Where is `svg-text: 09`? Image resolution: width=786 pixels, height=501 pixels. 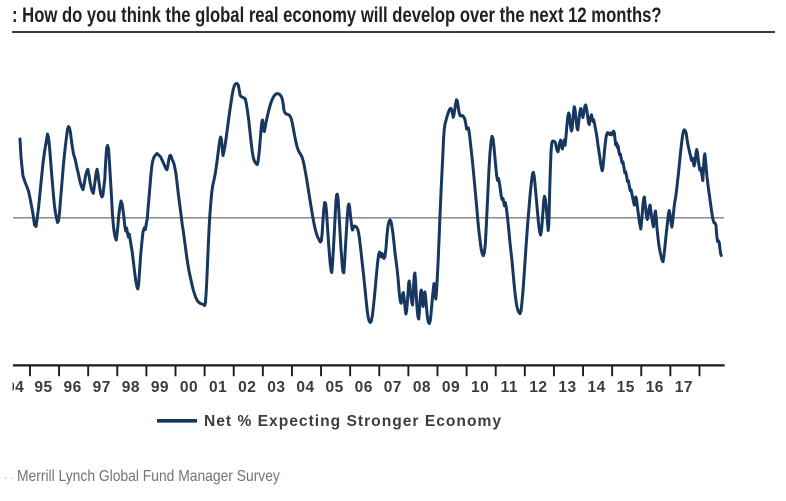 svg-text: 09 is located at coordinates (451, 387).